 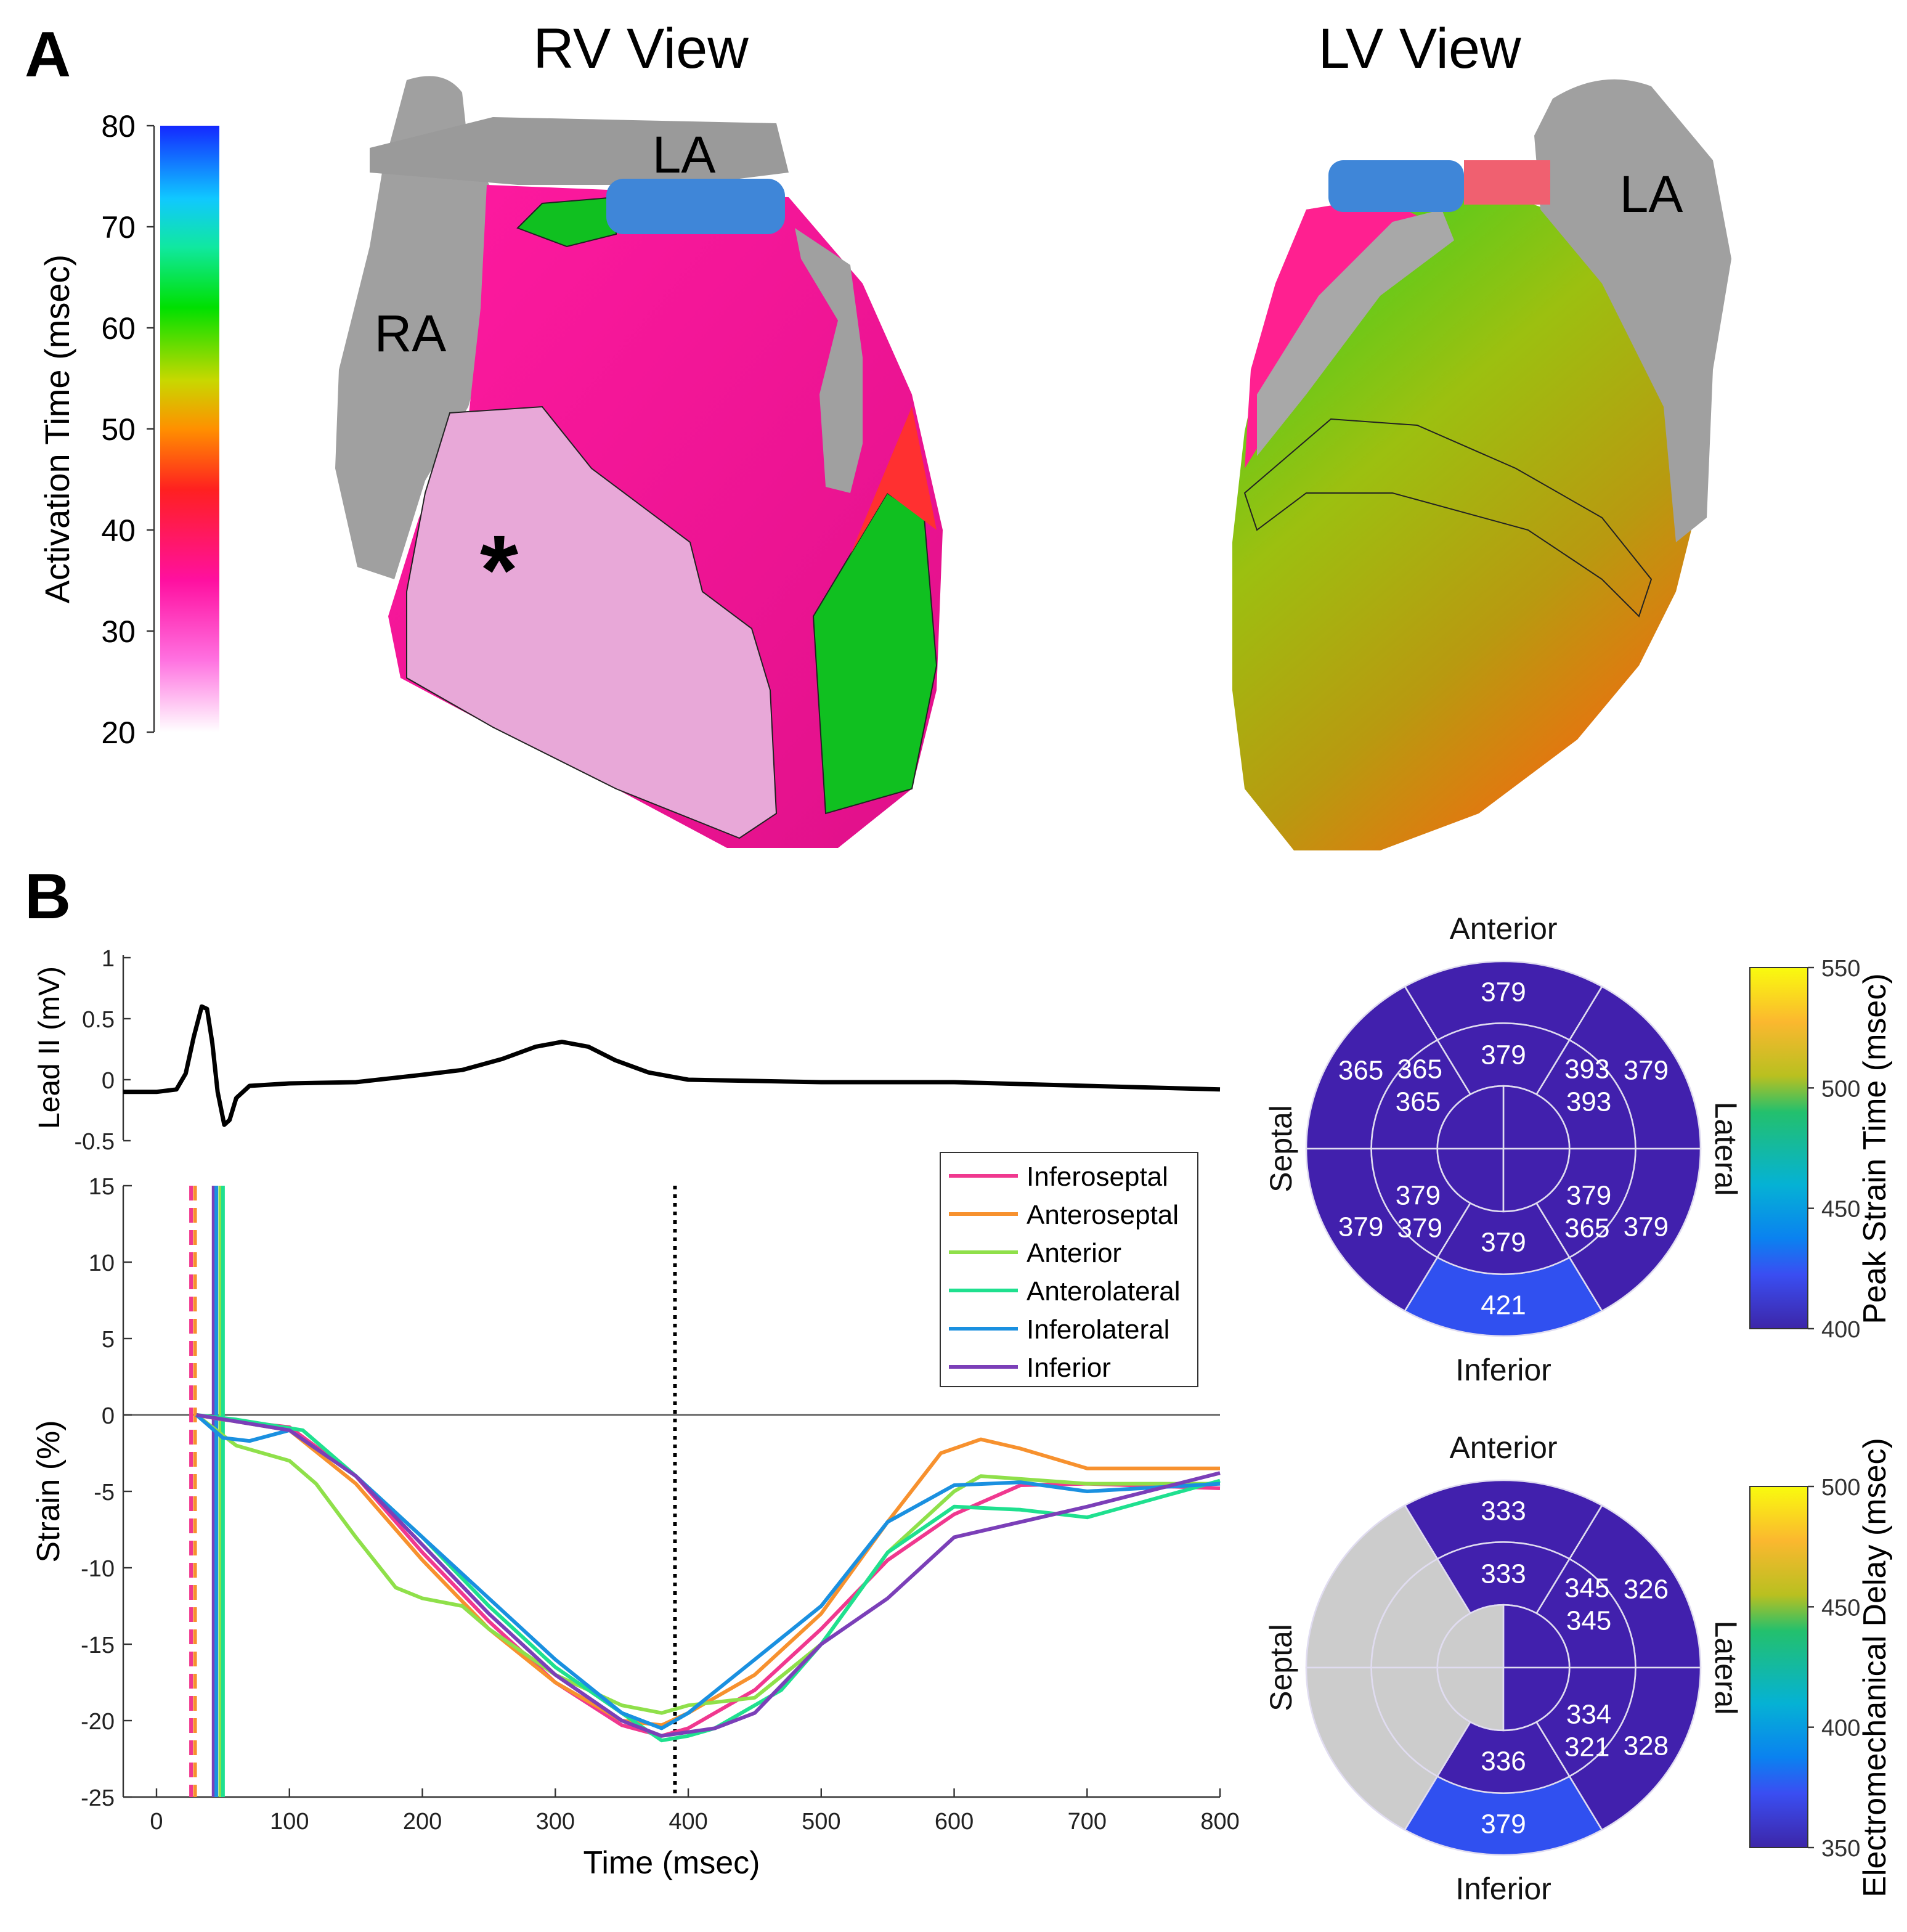 What do you see at coordinates (57, 429) in the screenshot?
I see `activation-colorbar-label: Activation Time (msec)` at bounding box center [57, 429].